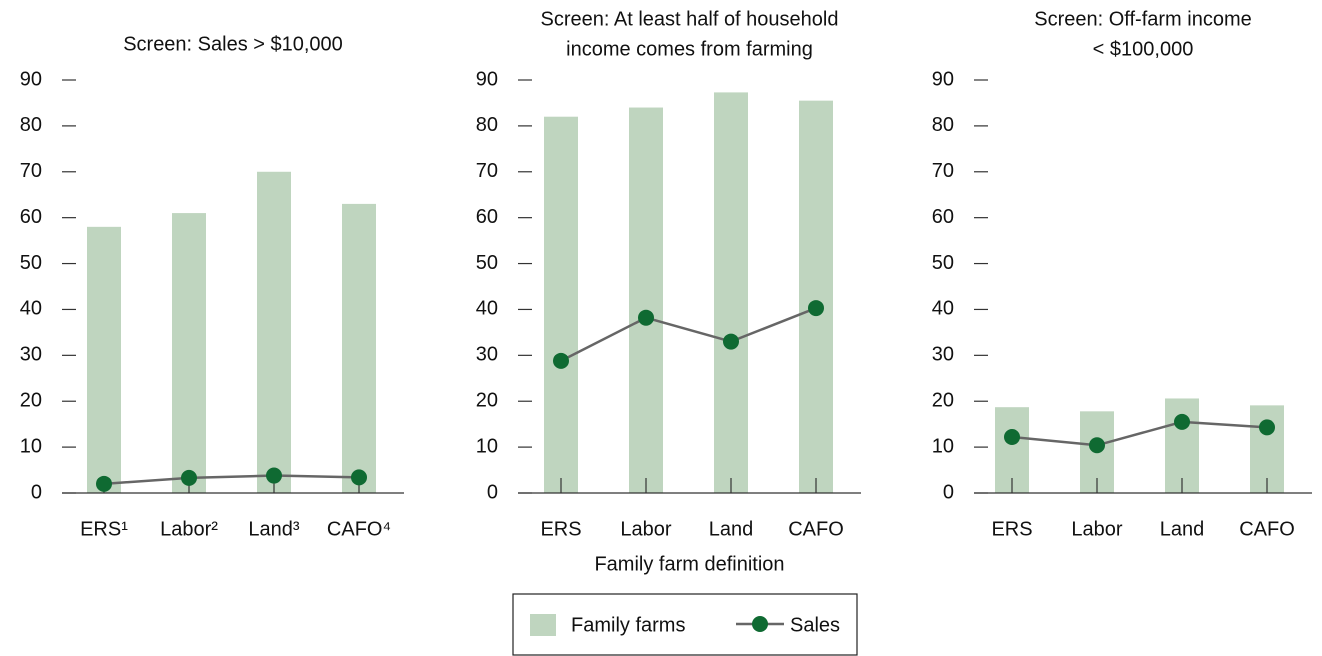 The width and height of the screenshot is (1322, 656). What do you see at coordinates (1142, 19) in the screenshot?
I see `chart-title: Screen: Off-farm income` at bounding box center [1142, 19].